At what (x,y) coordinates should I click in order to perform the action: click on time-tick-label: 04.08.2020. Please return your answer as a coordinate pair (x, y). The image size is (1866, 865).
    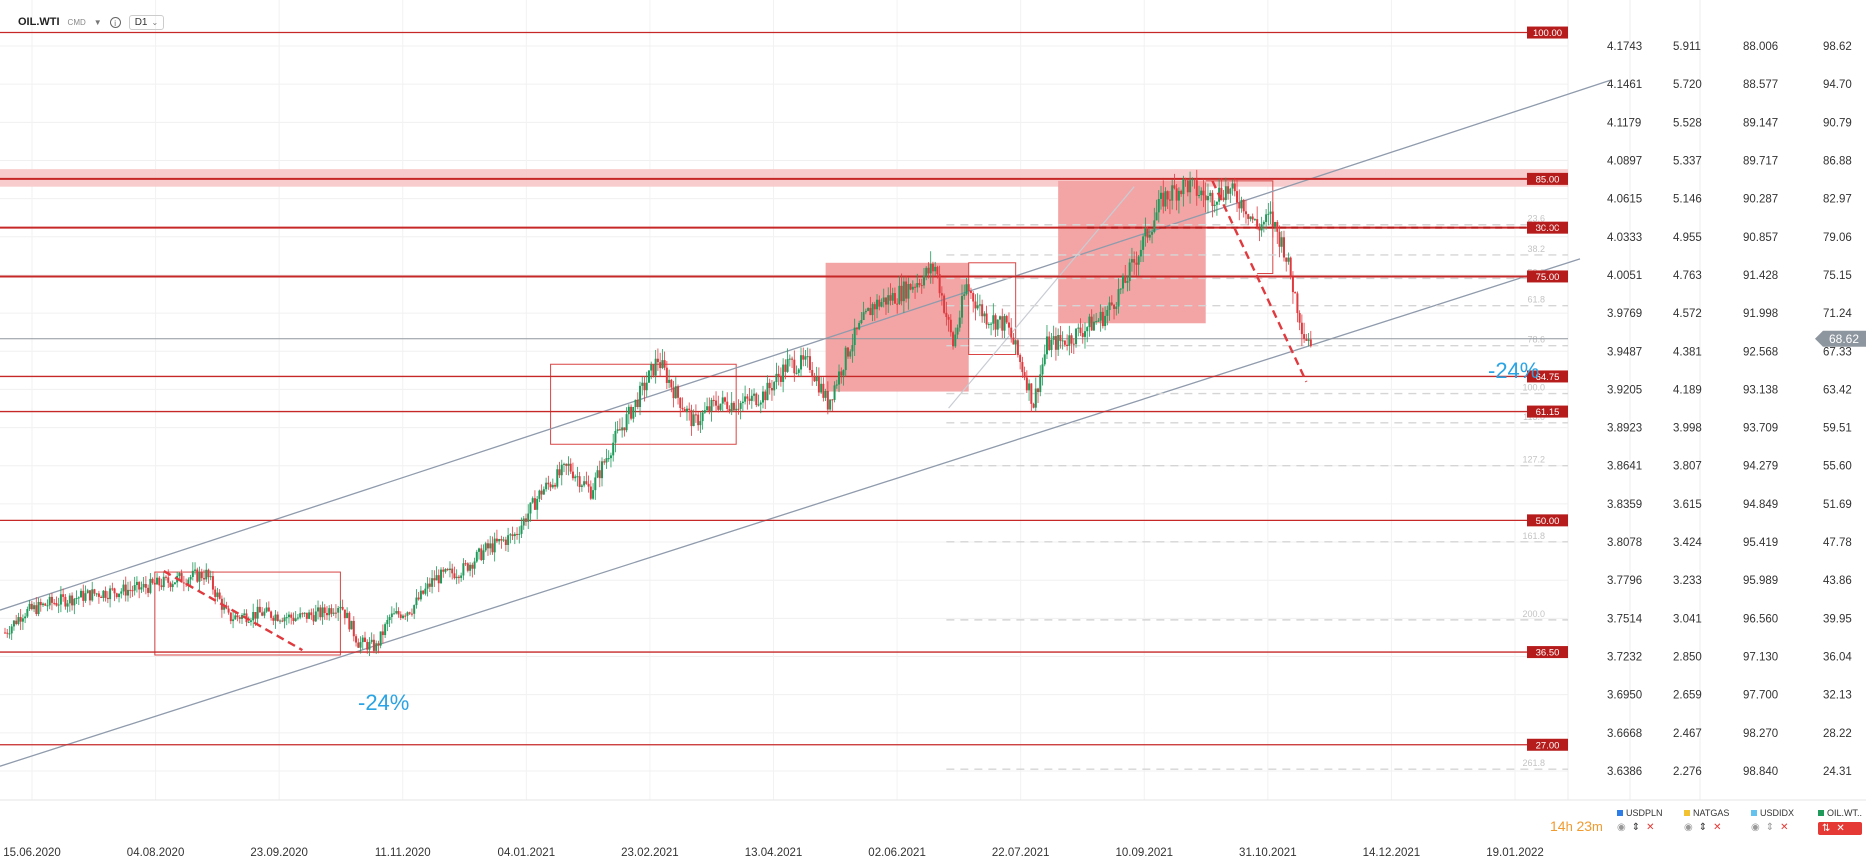
    Looking at the image, I should click on (156, 853).